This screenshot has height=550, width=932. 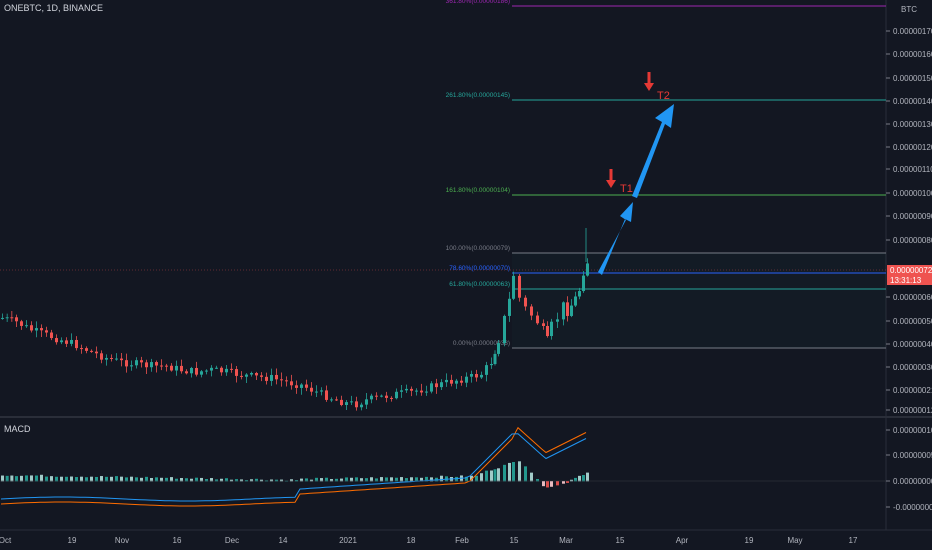 What do you see at coordinates (912, 54) in the screenshot?
I see `price-tick-label: 0.00000160` at bounding box center [912, 54].